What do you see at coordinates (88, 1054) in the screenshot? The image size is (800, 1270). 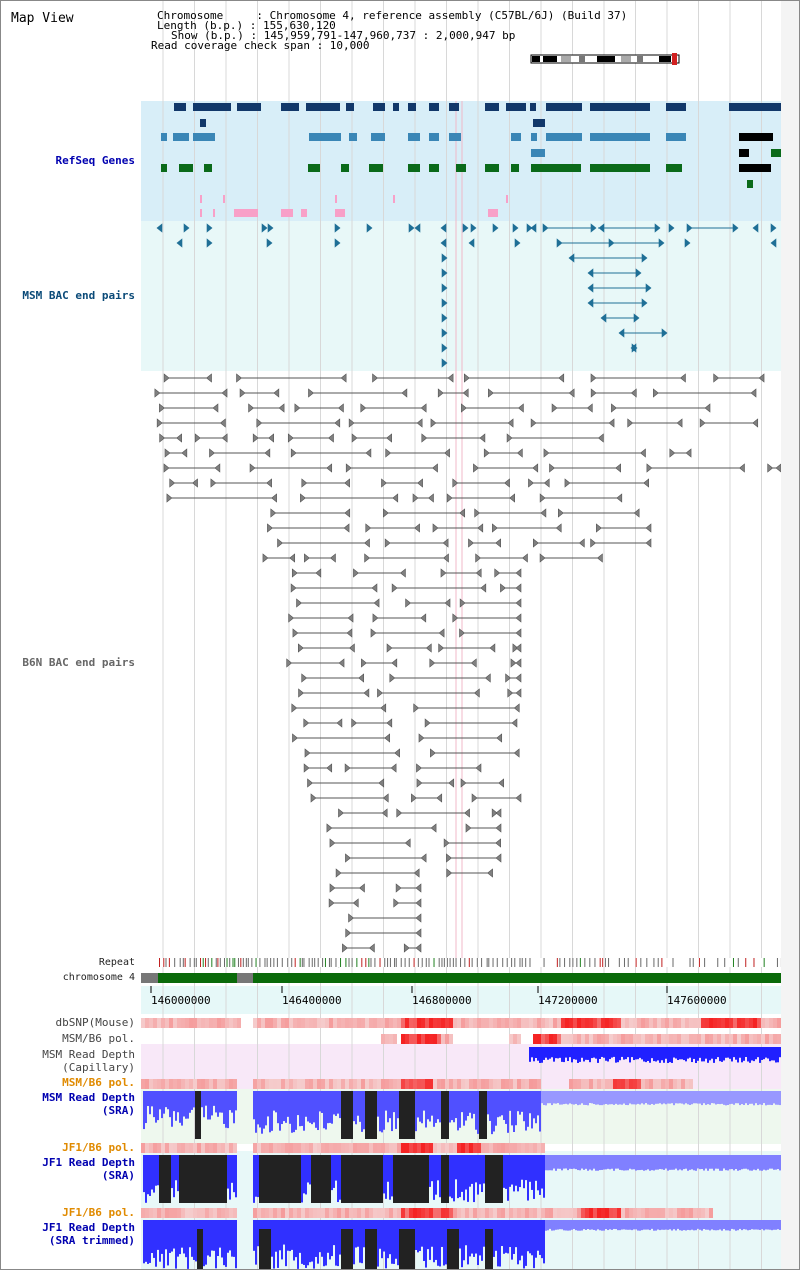 I see `msm-capillary-label-1: MSM Read Depth` at bounding box center [88, 1054].